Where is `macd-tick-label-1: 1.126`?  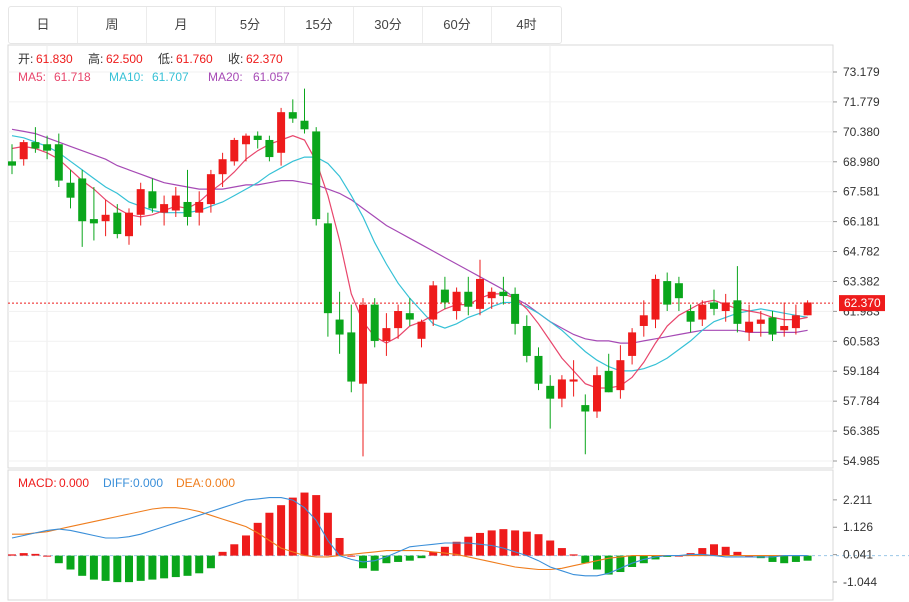
macd-tick-label-1: 1.126 is located at coordinates (858, 527).